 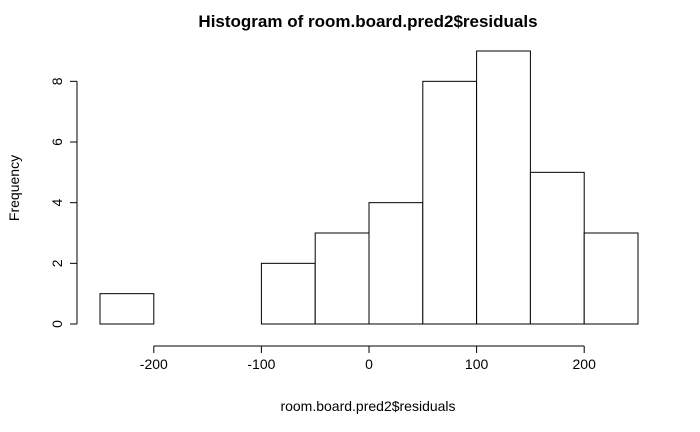 I want to click on x-tick-label: 200, so click(x=585, y=364).